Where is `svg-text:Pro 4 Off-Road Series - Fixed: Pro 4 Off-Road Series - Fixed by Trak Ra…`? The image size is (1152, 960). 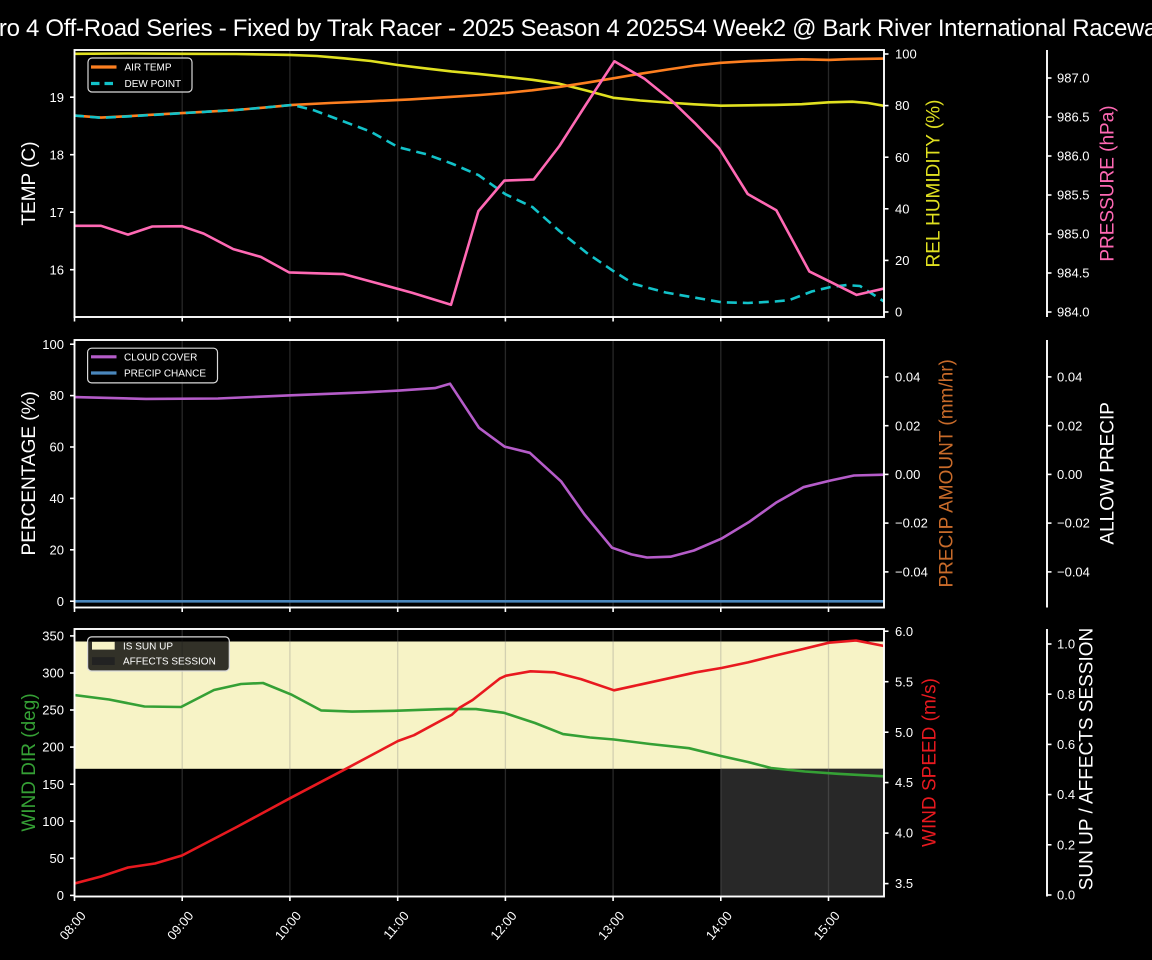 svg-text:Pro 4 Off-Road Series - Fixed: Pro 4 Off-Road Series - Fixed by Trak Ra… is located at coordinates (576, 28).